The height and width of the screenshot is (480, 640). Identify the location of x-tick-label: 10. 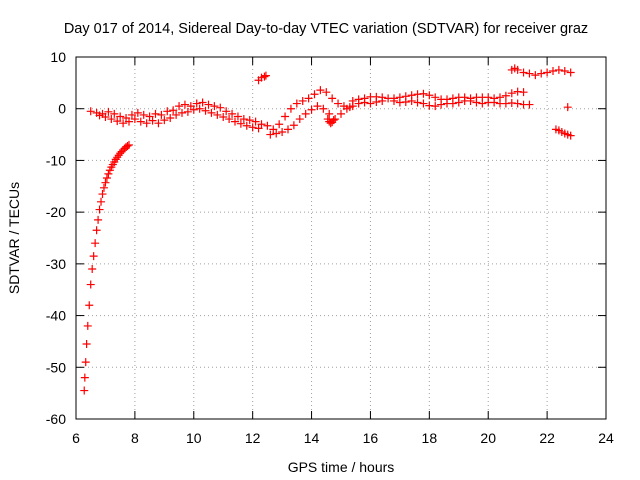
(194, 438).